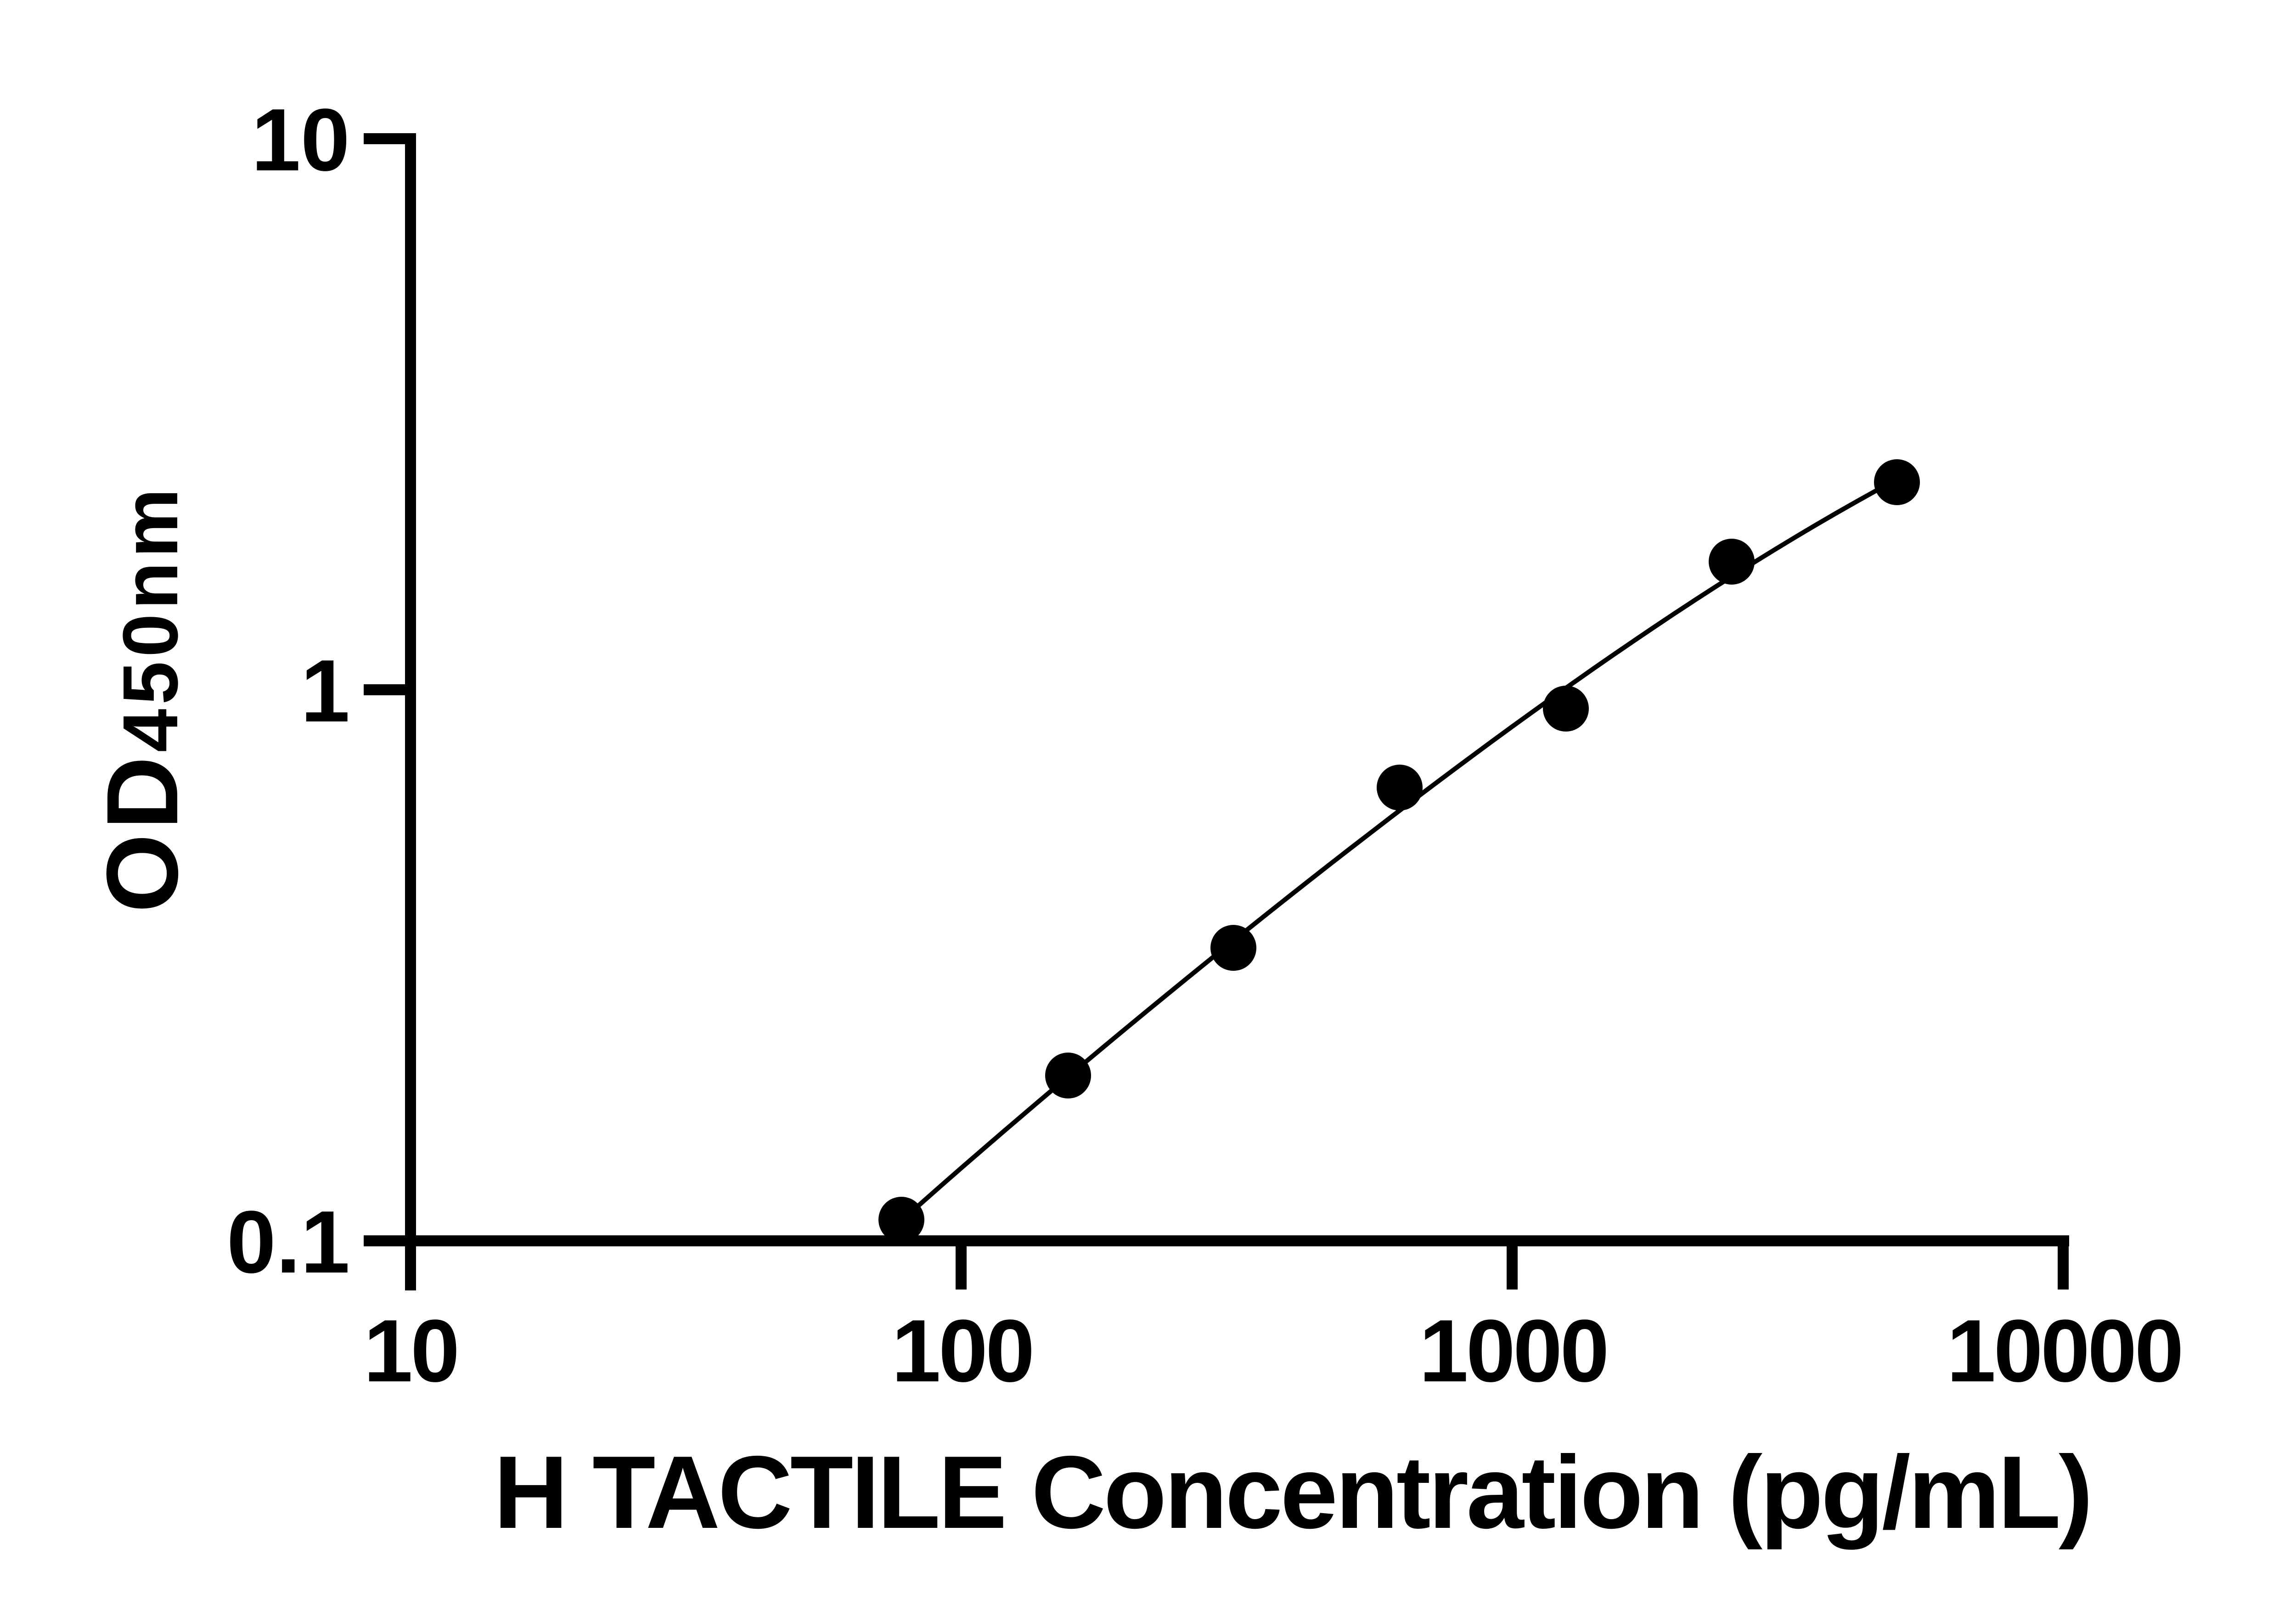 Image resolution: width=2296 pixels, height=1622 pixels. Describe the element at coordinates (288, 1242) in the screenshot. I see `svg-text: 0.1` at that location.